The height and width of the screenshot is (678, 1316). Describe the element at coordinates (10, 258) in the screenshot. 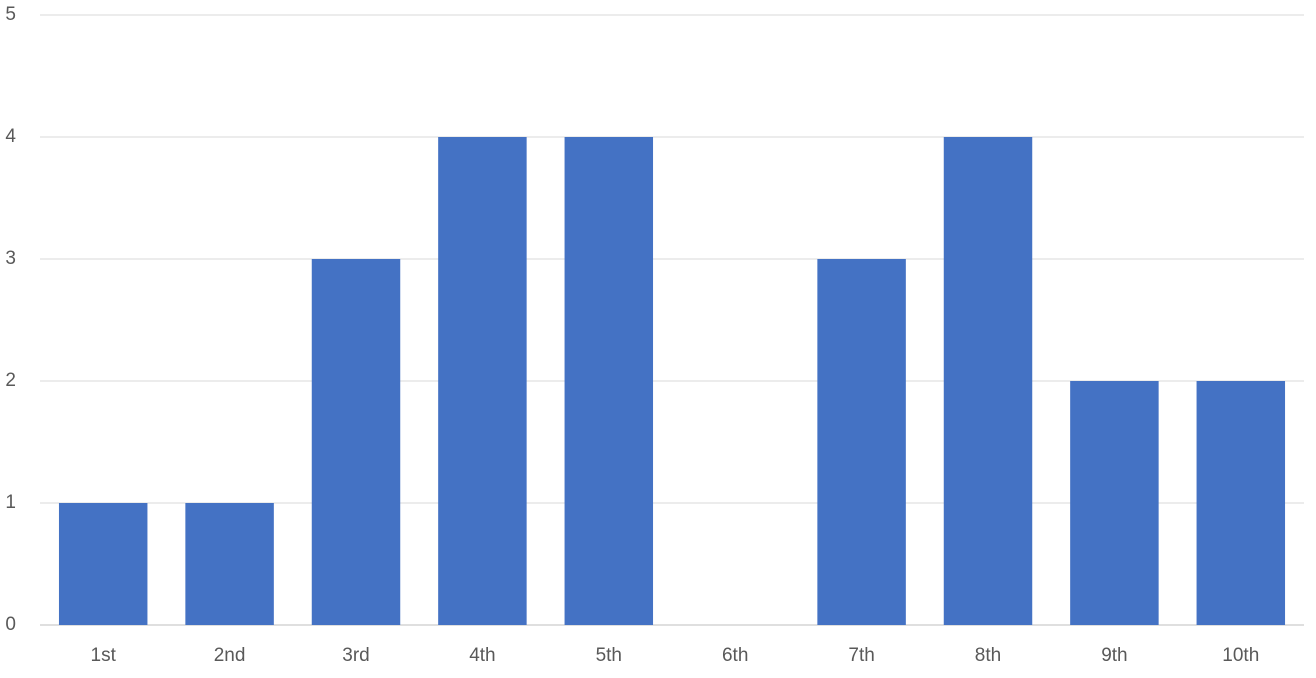

I see `y-tick-label: 3` at that location.